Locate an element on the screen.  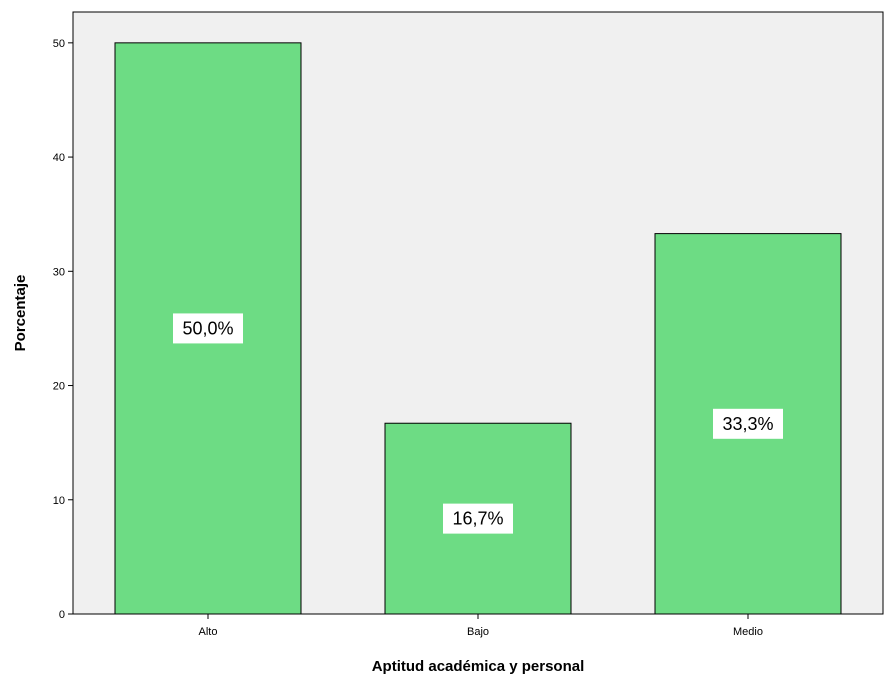
x-axis-title: Aptitud académica y personal is located at coordinates (478, 666).